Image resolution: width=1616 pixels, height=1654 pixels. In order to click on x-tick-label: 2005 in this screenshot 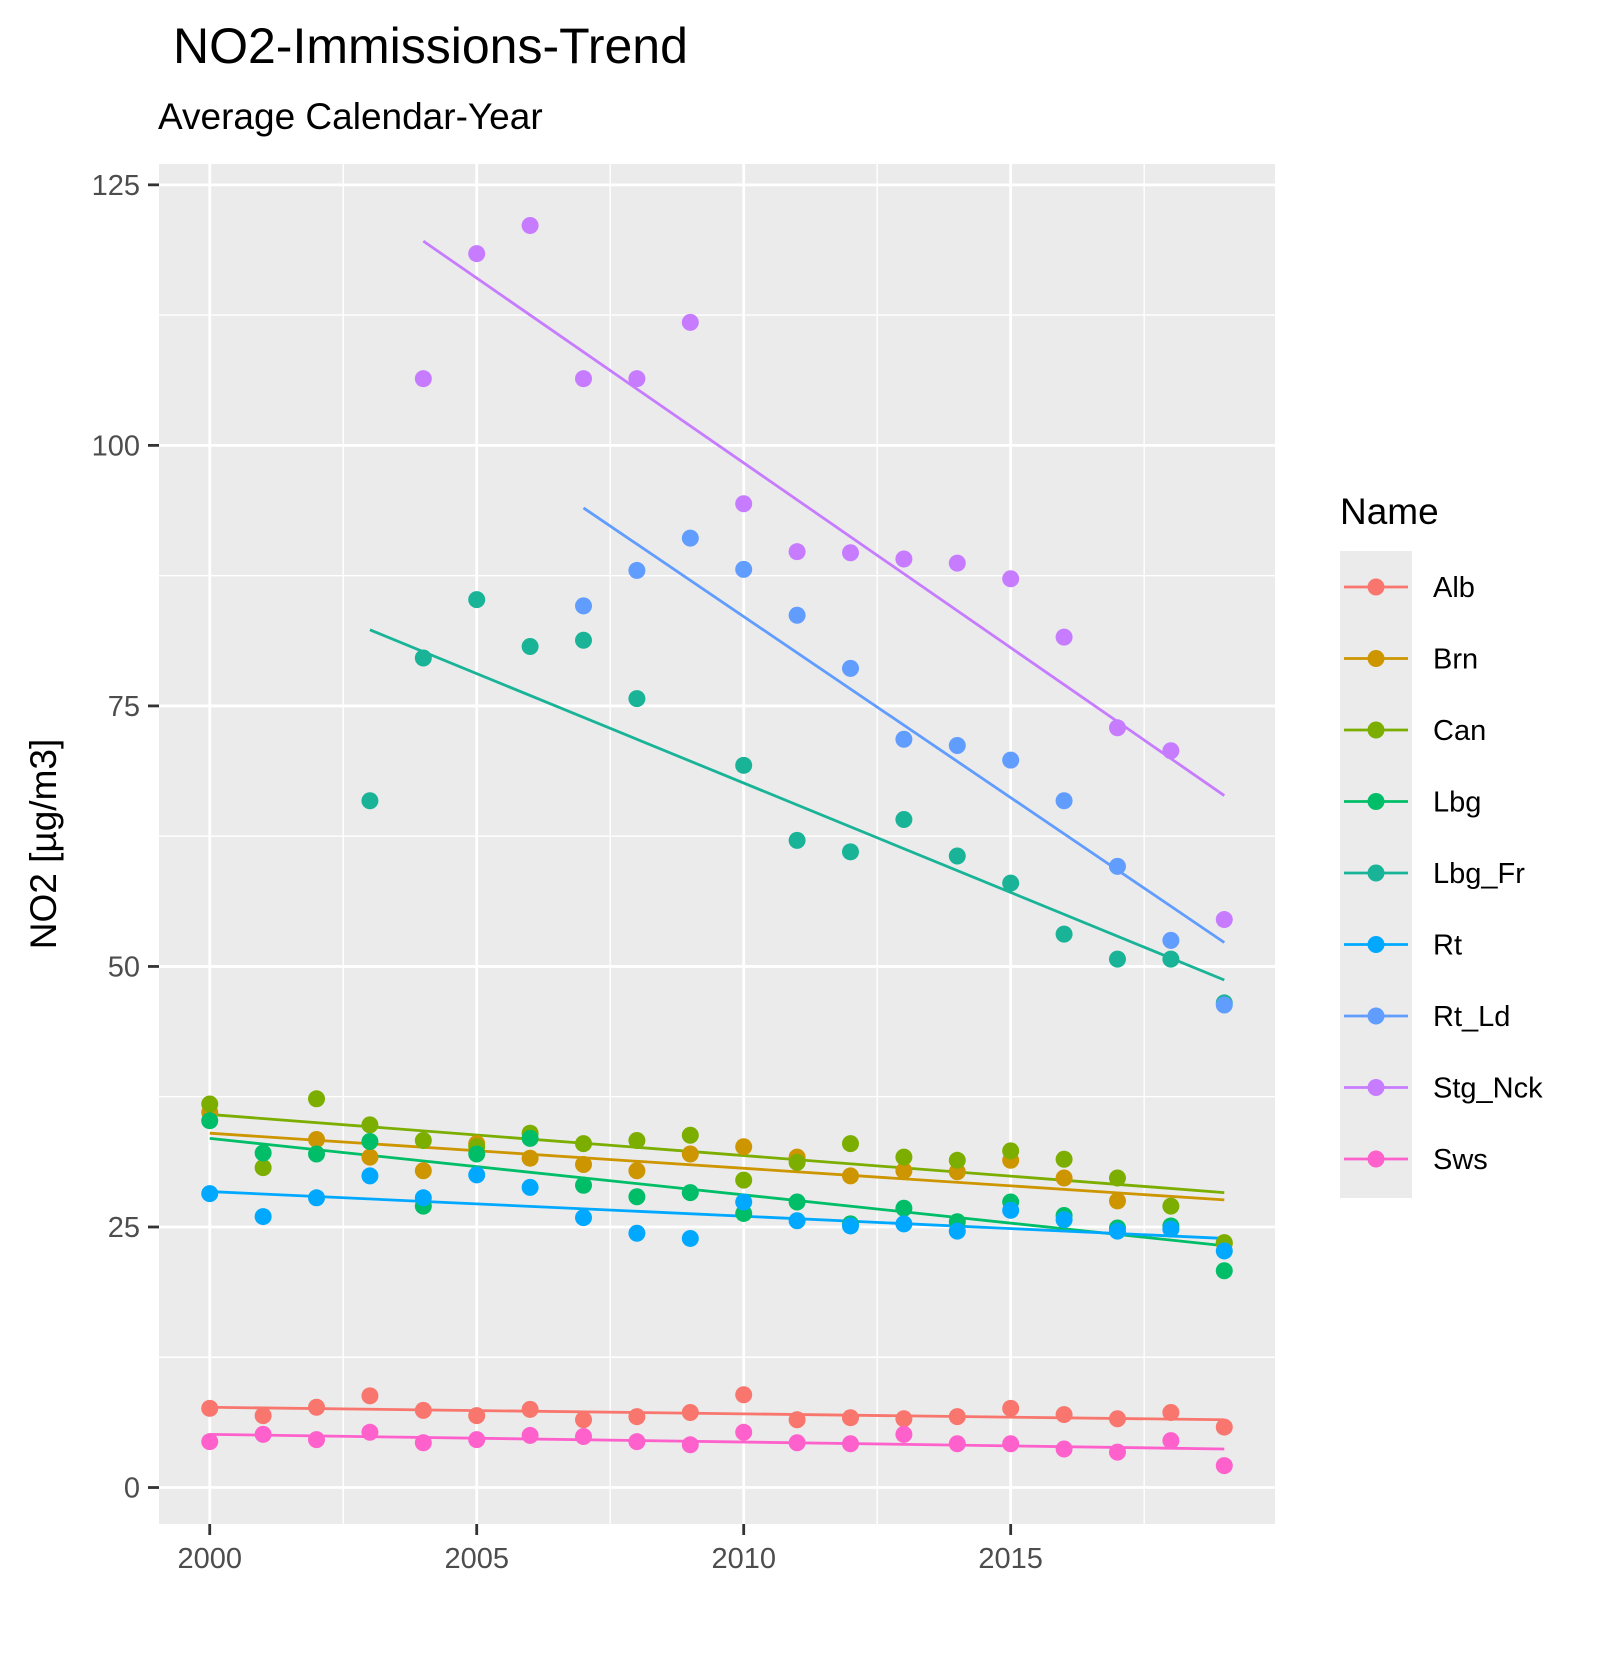, I will do `click(476, 1559)`.